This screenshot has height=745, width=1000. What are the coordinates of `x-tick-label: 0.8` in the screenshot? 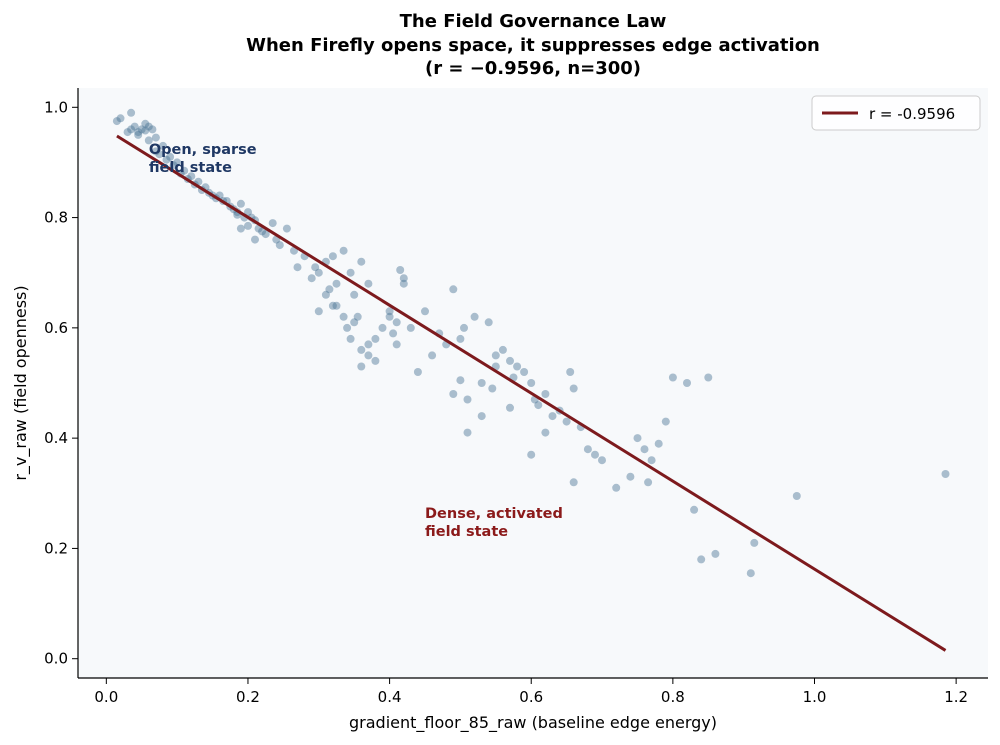 It's located at (673, 697).